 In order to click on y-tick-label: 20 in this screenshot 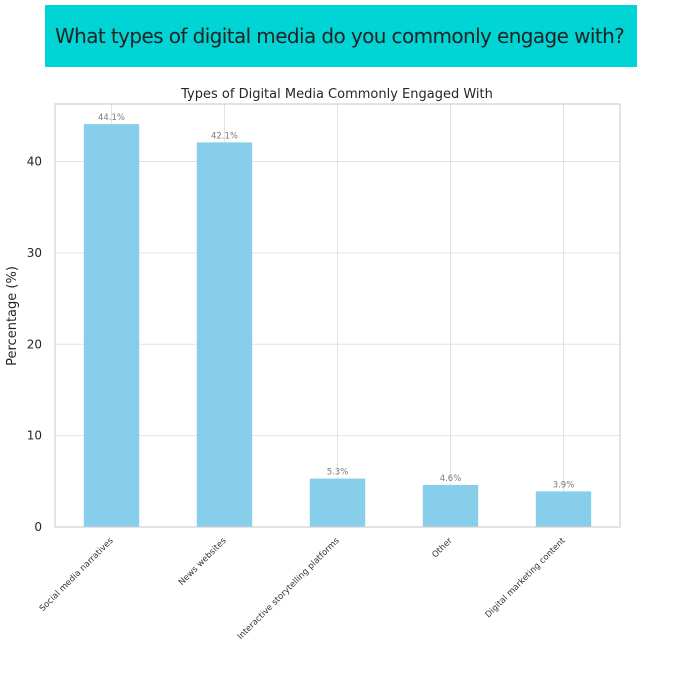, I will do `click(34, 344)`.